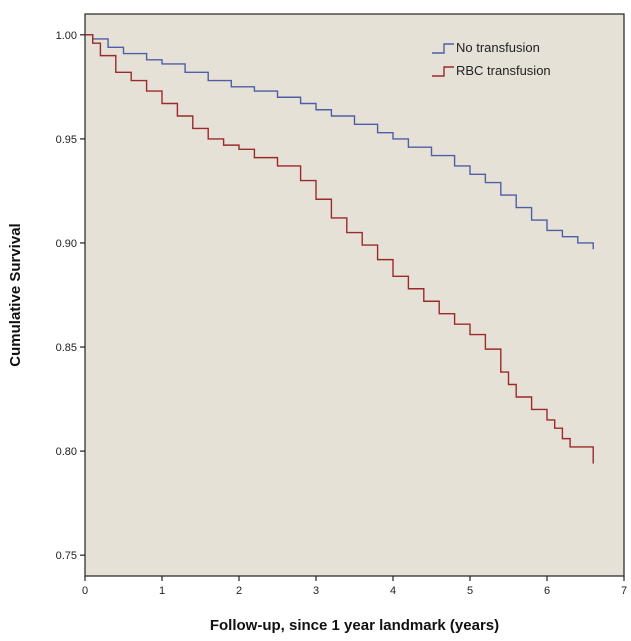 This screenshot has height=641, width=631. Describe the element at coordinates (491, 59) in the screenshot. I see `legend: No transfusion RBC transfusion` at that location.